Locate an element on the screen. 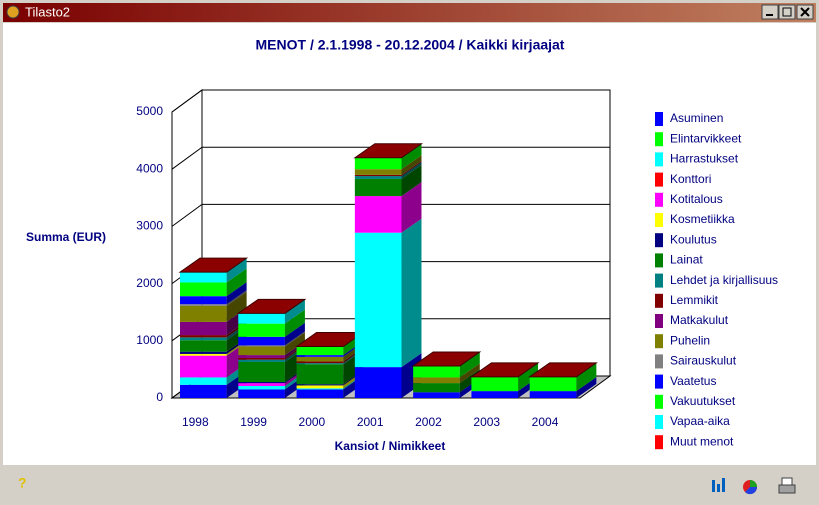 This screenshot has width=819, height=505. legend-label: Sairauskulut is located at coordinates (703, 361).